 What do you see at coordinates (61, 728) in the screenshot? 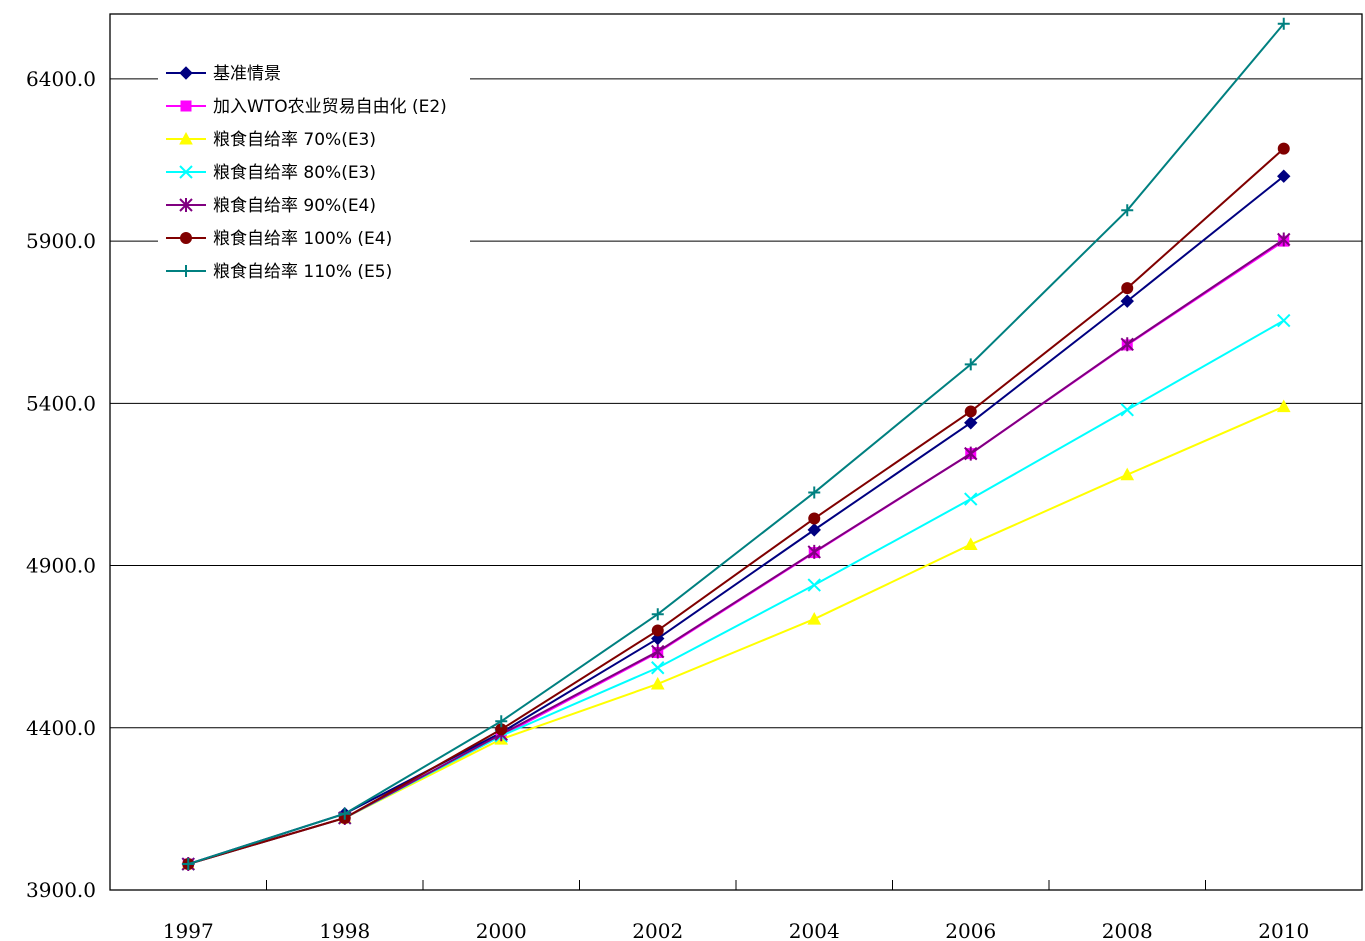
I see `y-tick-label: 4400.0` at bounding box center [61, 728].